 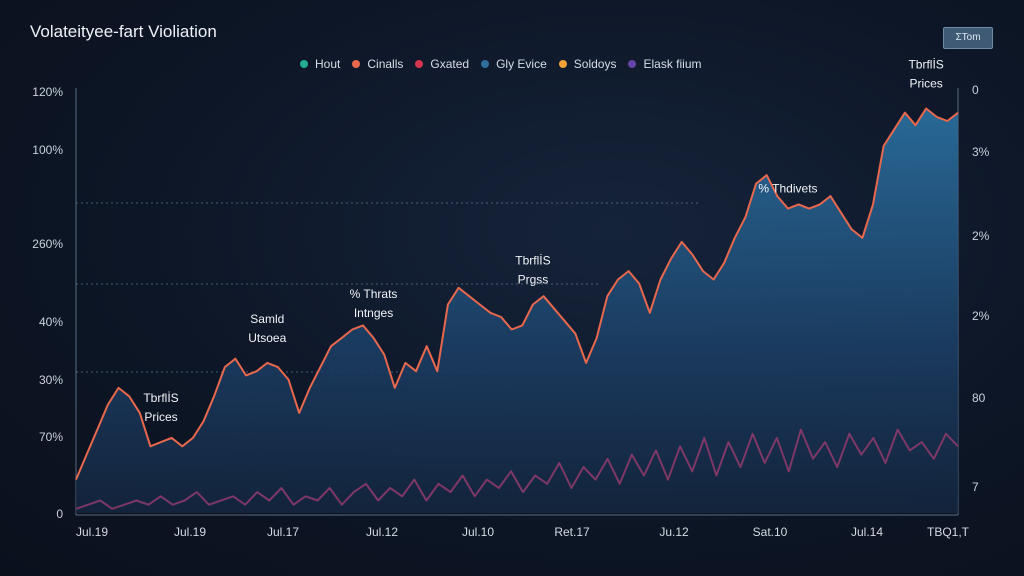 What do you see at coordinates (948, 532) in the screenshot?
I see `x-tick-label: TBQ1,T` at bounding box center [948, 532].